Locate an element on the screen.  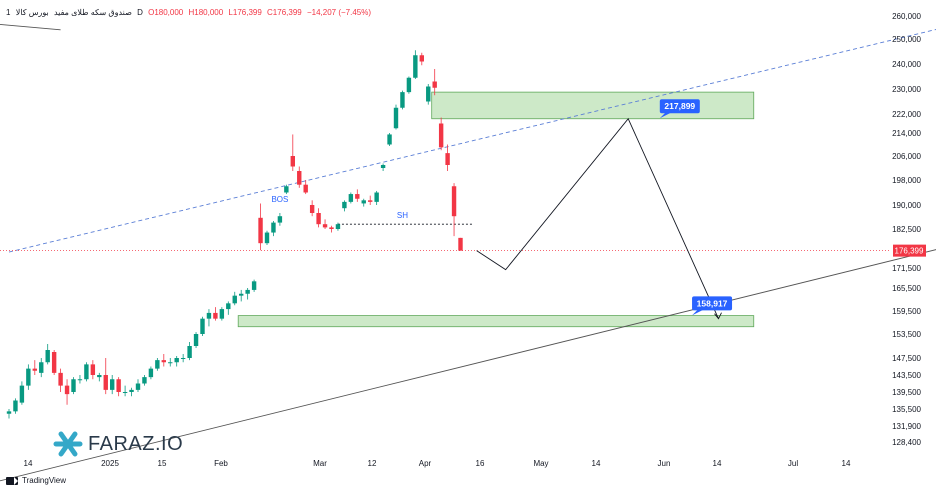
tradingview-footer: TradingView is located at coordinates (36, 480).